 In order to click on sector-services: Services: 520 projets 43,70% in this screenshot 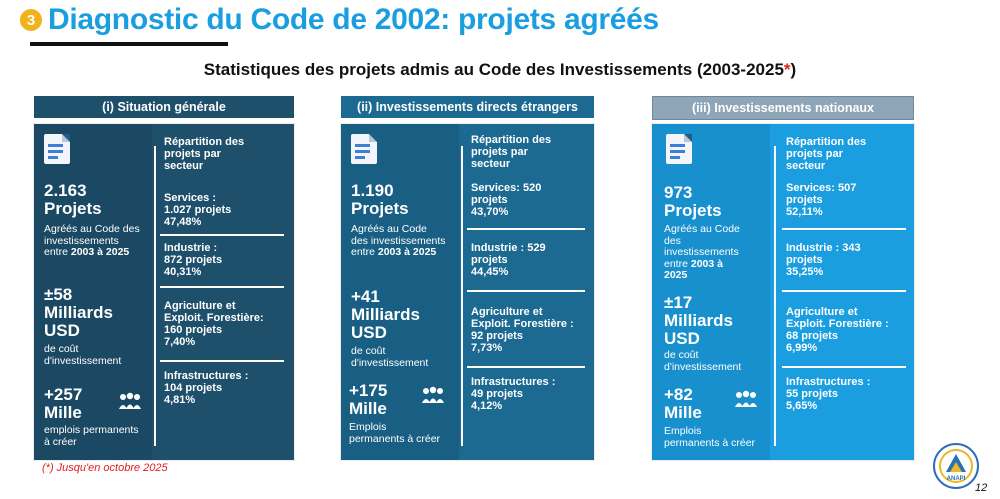, I will do `click(506, 200)`.